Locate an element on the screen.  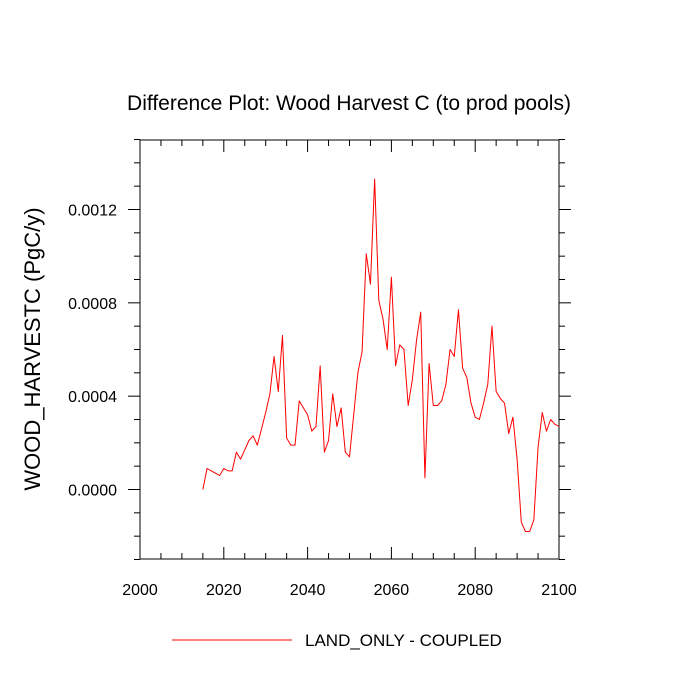
y-tick-label: 0.0000 is located at coordinates (92, 491).